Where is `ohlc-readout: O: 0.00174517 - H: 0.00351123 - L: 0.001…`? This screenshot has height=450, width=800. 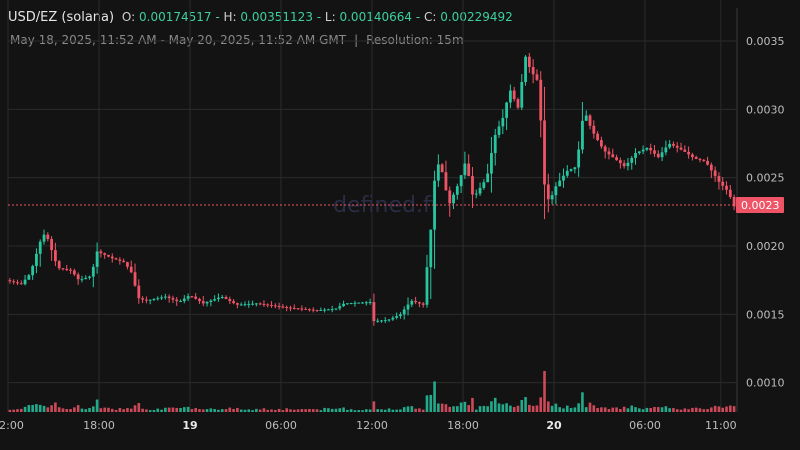 ohlc-readout: O: 0.00174517 - H: 0.00351123 - L: 0.001… is located at coordinates (317, 17).